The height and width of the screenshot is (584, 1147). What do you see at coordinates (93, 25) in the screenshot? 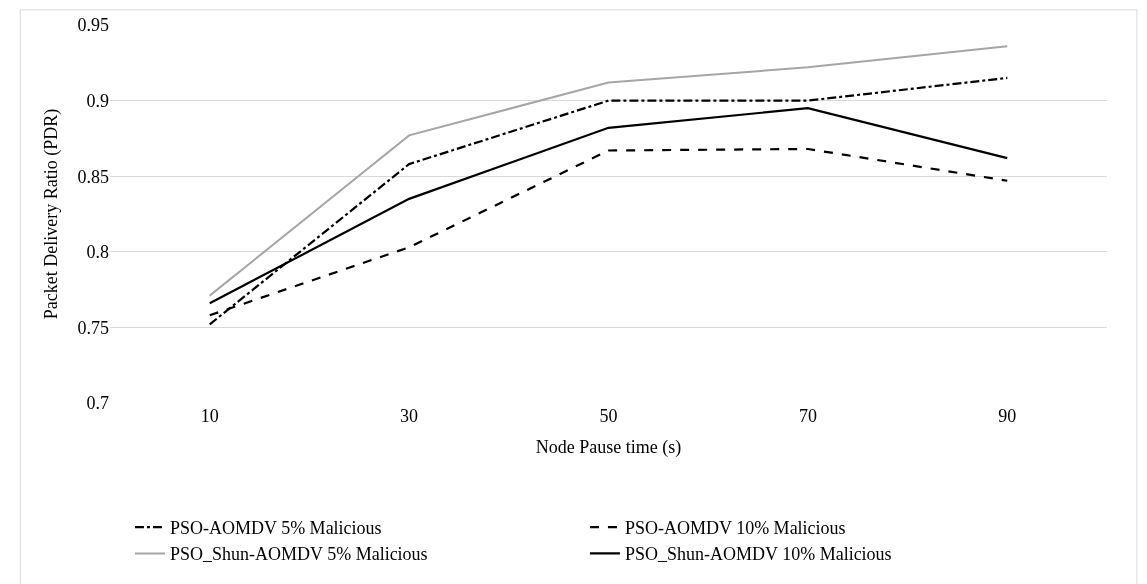
I see `y-tick-label: 0.95` at bounding box center [93, 25].